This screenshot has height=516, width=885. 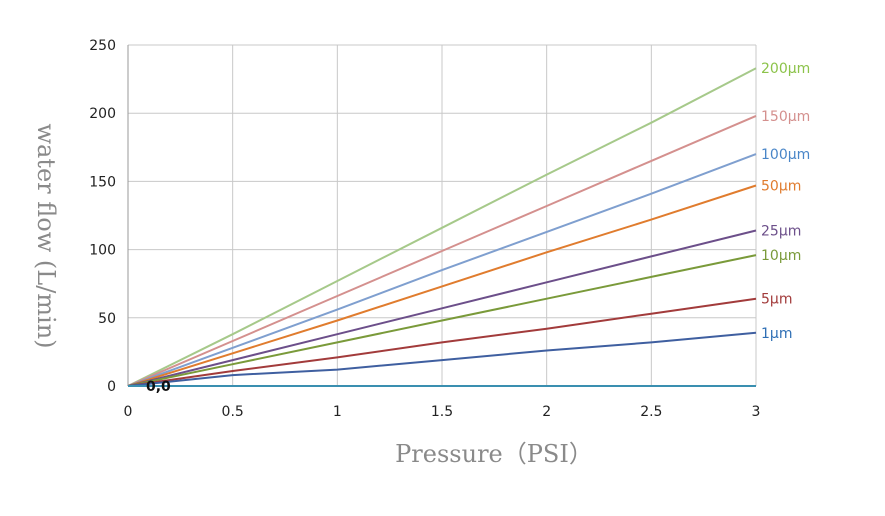 I want to click on y-tick-label: 150, so click(x=102, y=182).